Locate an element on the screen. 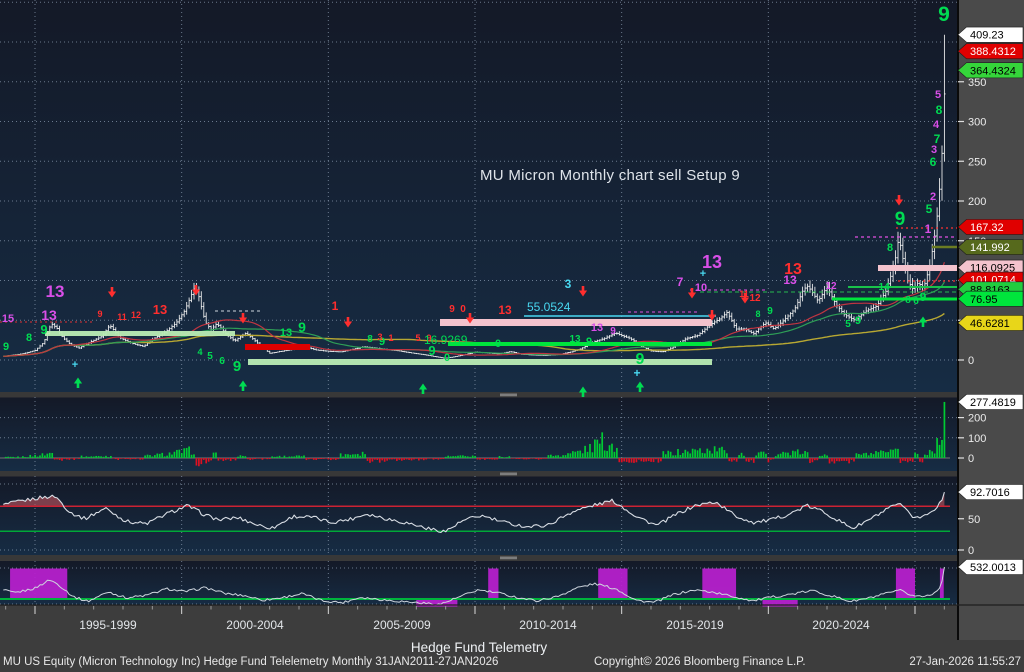 The width and height of the screenshot is (1024, 672). volume-value-tag is located at coordinates (990, 402).